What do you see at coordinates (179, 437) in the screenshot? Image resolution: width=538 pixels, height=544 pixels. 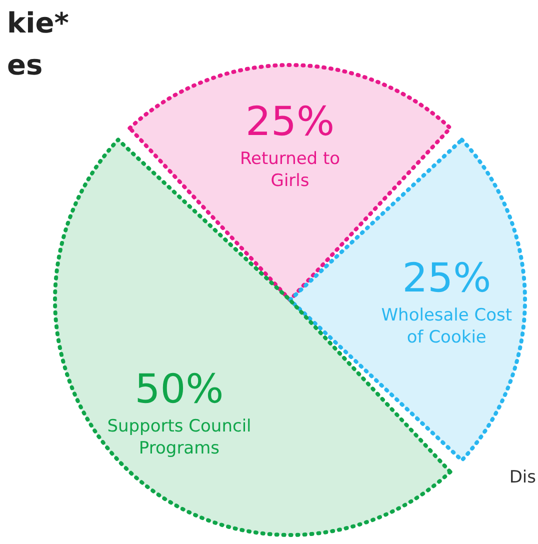 I see `slice-label: Supports Council Programs` at bounding box center [179, 437].